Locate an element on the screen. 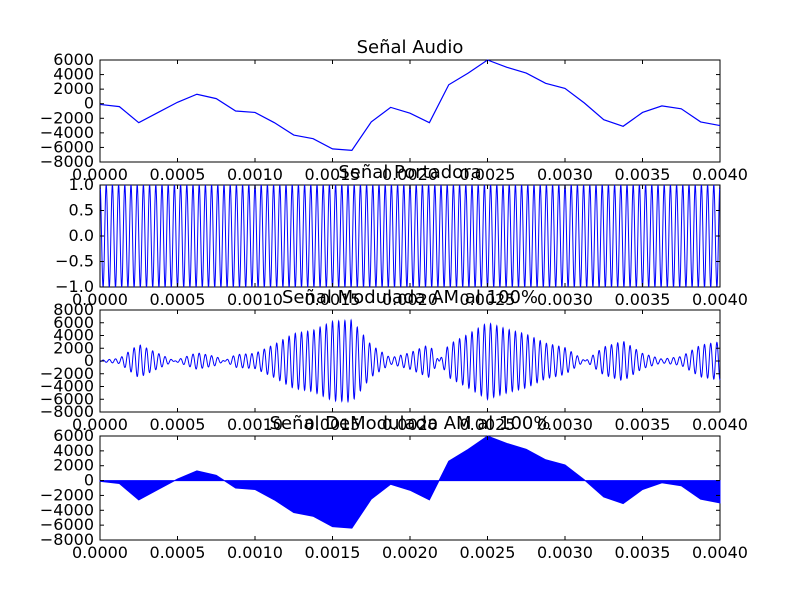 The width and height of the screenshot is (800, 600). y-tick-label: 8000 is located at coordinates (73, 309).